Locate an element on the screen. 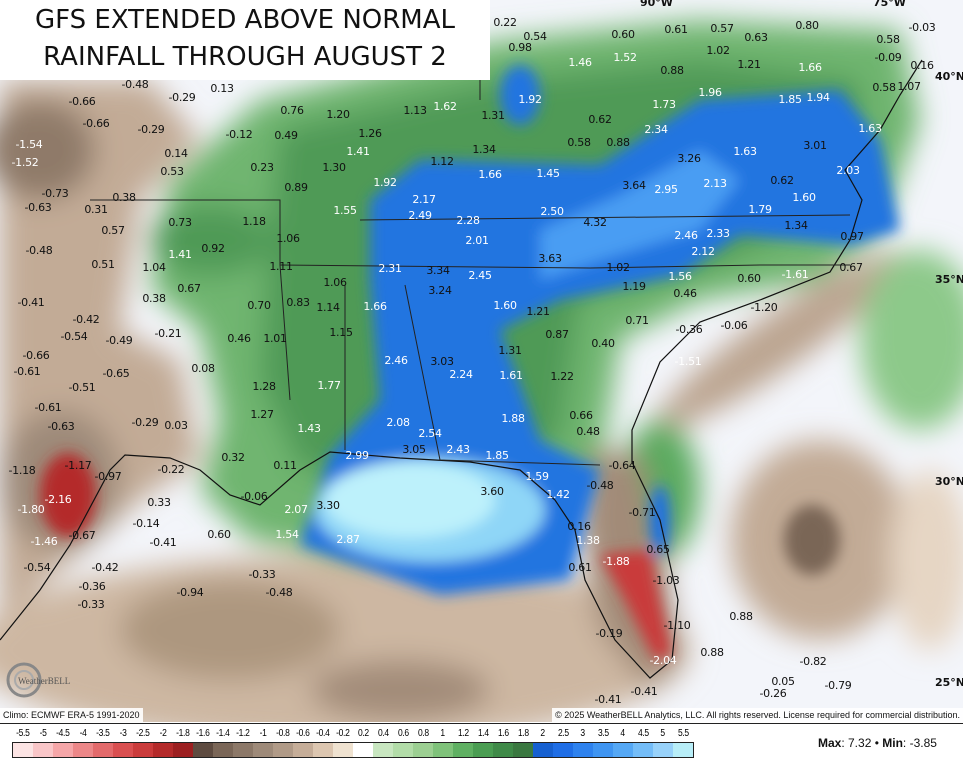 This screenshot has height=759, width=963. value-label: 0.87 is located at coordinates (557, 334).